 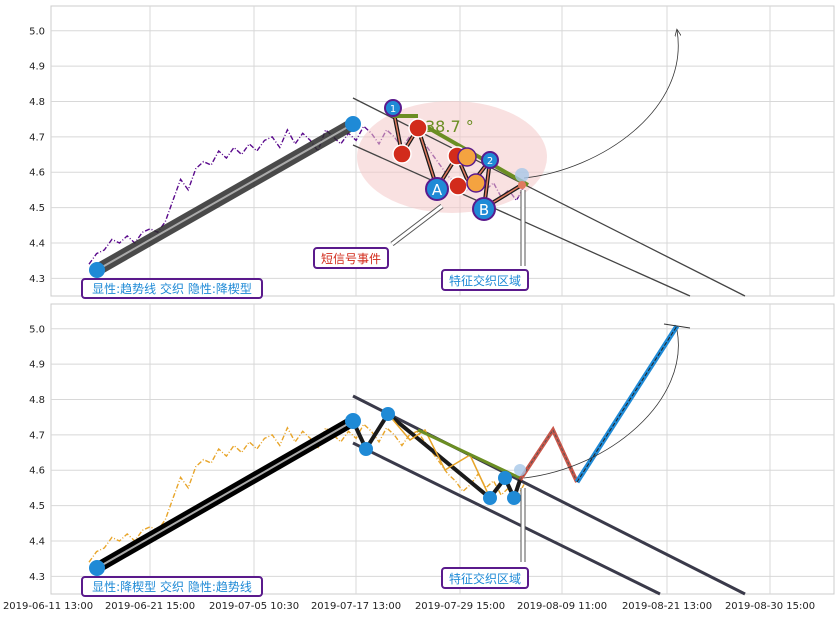 I want to click on projection-zigzag, so click(x=548, y=454).